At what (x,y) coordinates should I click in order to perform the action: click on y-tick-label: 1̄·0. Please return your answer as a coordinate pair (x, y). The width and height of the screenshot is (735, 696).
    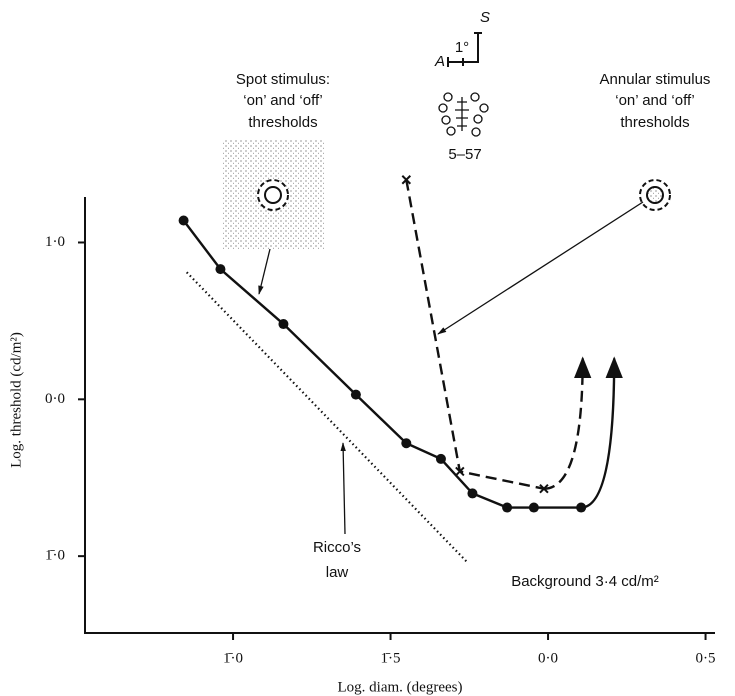
    Looking at the image, I should click on (55, 556).